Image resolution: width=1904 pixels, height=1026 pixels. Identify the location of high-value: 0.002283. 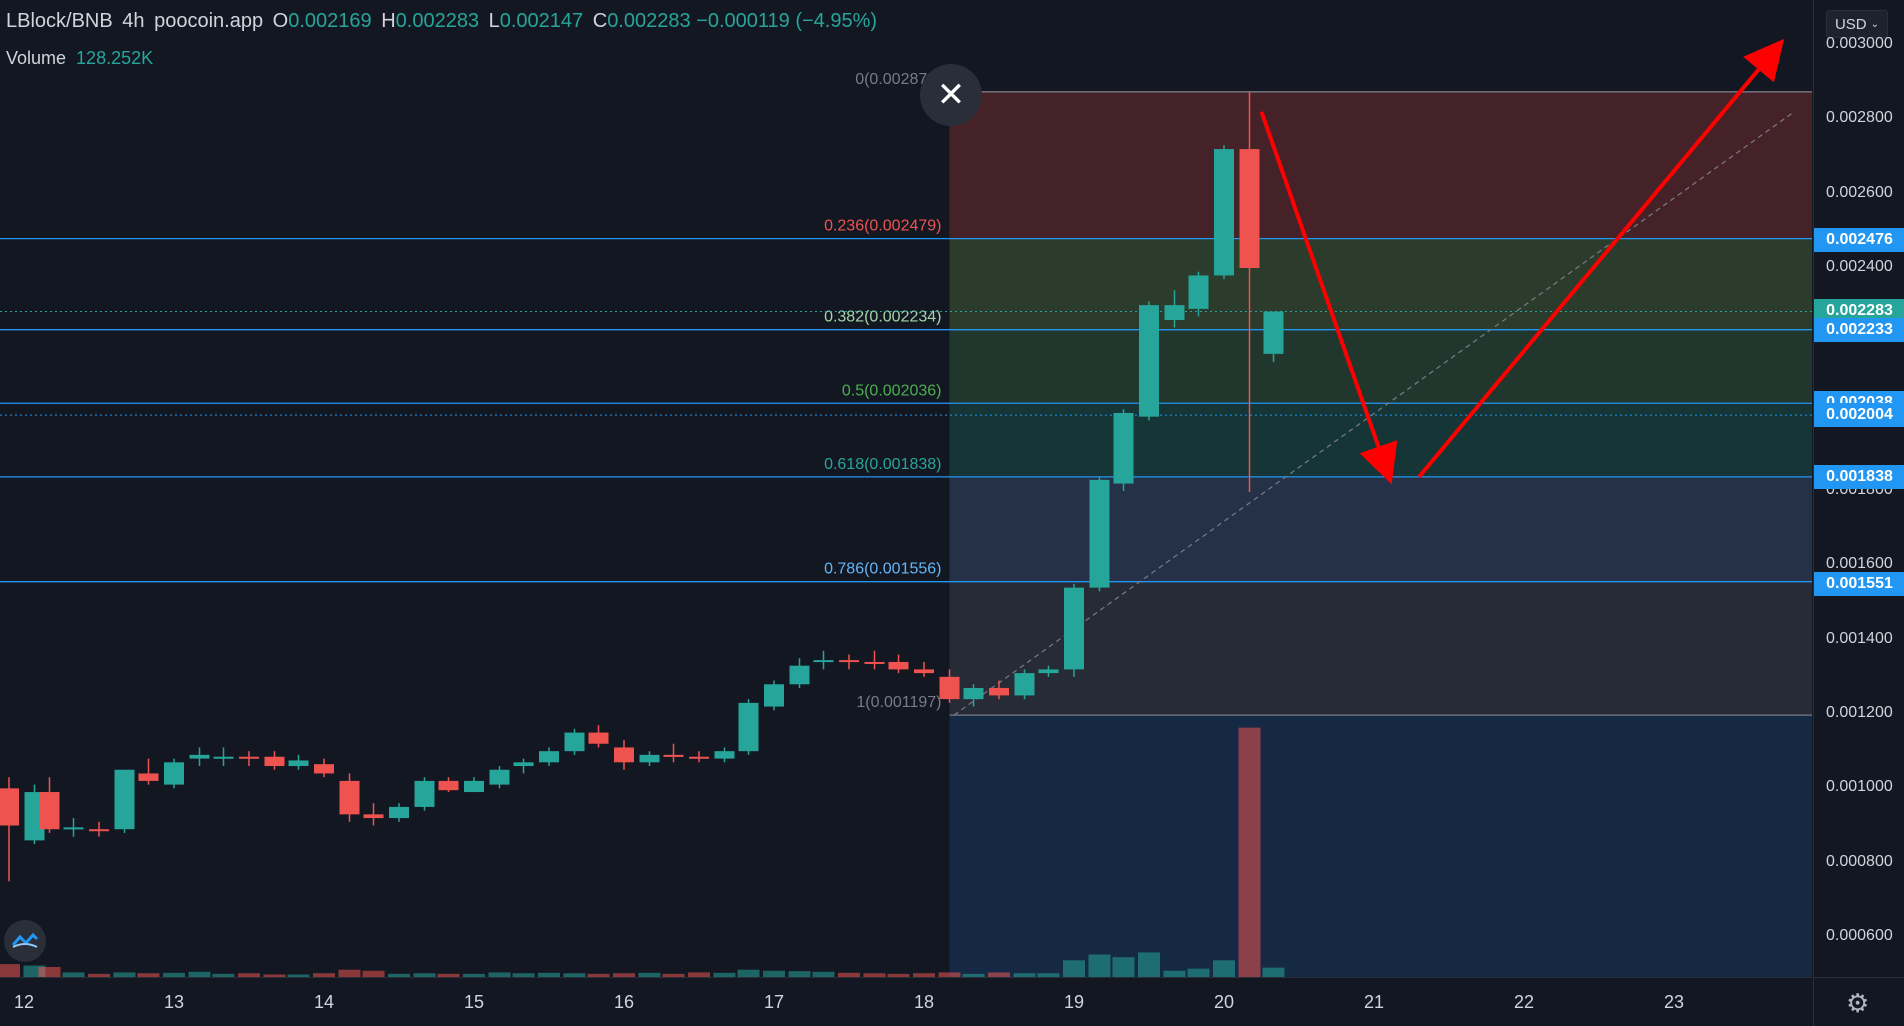
(437, 21).